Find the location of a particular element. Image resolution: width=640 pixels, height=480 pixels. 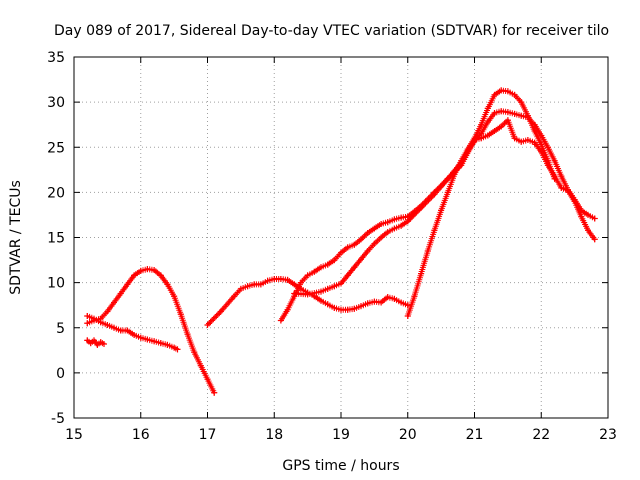

y-tick-label: -5 is located at coordinates (58, 419).